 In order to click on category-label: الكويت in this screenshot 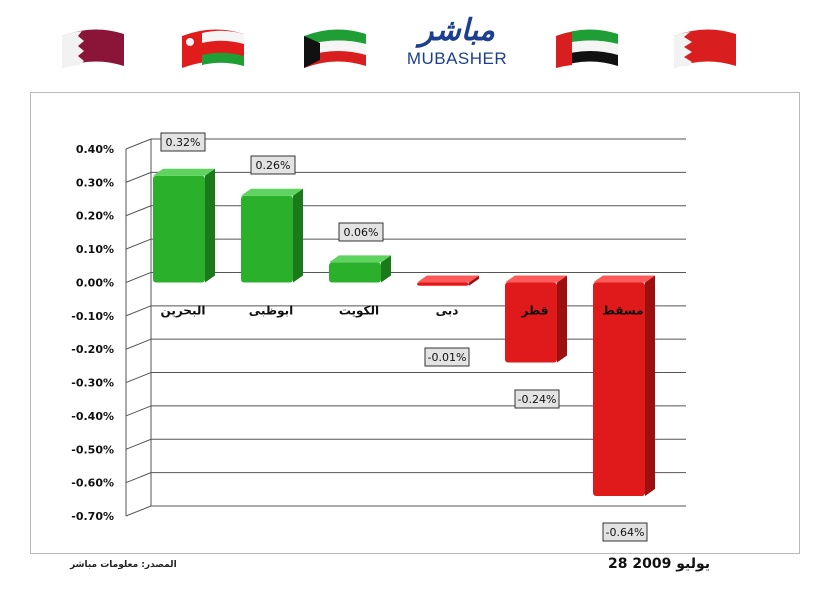, I will do `click(359, 310)`.